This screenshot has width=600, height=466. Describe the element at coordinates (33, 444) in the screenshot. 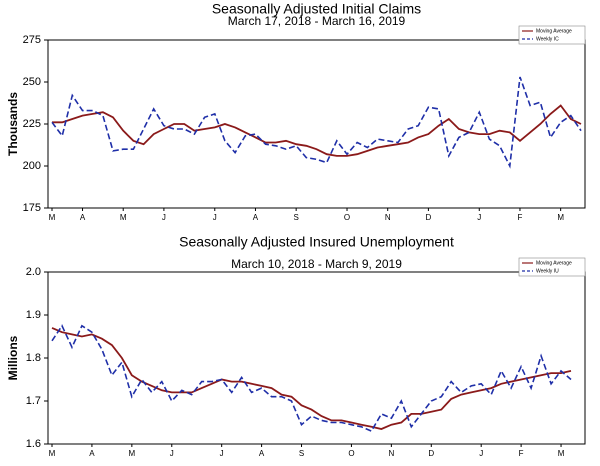

I see `y-tick-label: 1.6` at that location.